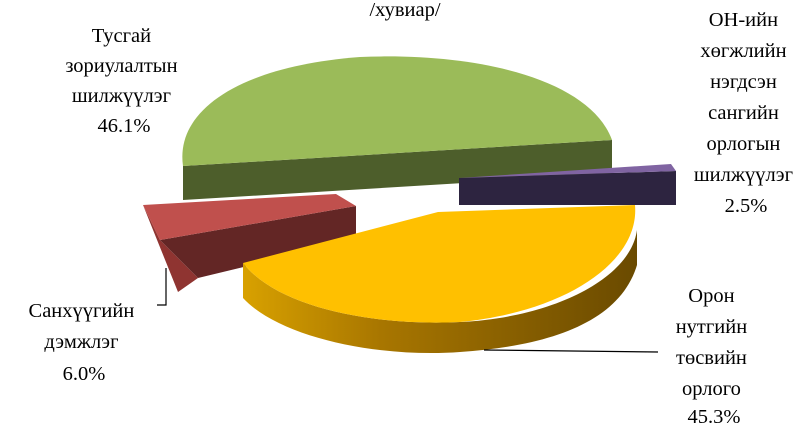 The width and height of the screenshot is (807, 427). What do you see at coordinates (249, 243) in the screenshot?
I see `slice-financial-support` at bounding box center [249, 243].